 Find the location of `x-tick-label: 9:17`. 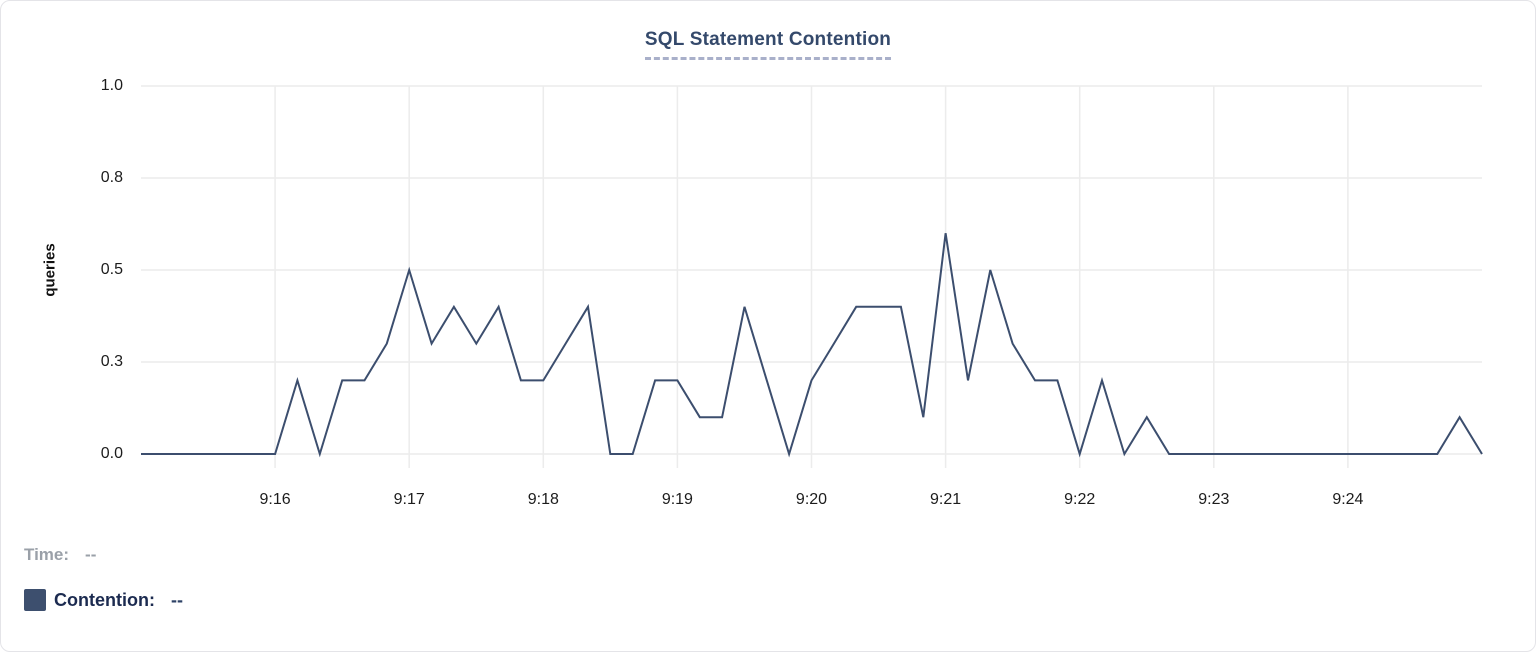

x-tick-label: 9:17 is located at coordinates (409, 499).